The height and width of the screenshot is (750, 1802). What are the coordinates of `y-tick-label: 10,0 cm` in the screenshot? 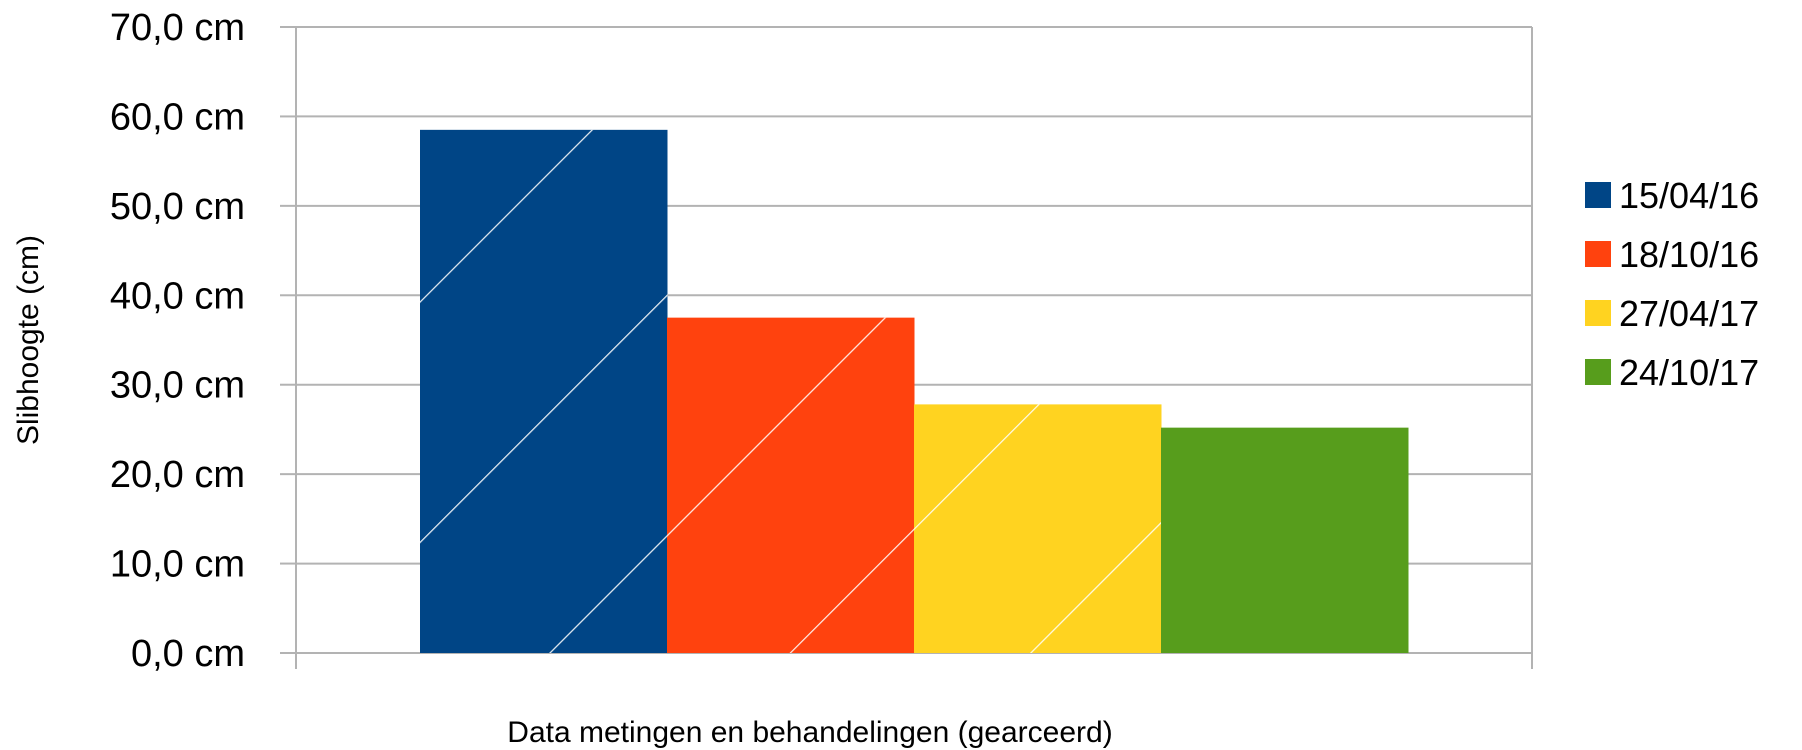 It's located at (177, 565).